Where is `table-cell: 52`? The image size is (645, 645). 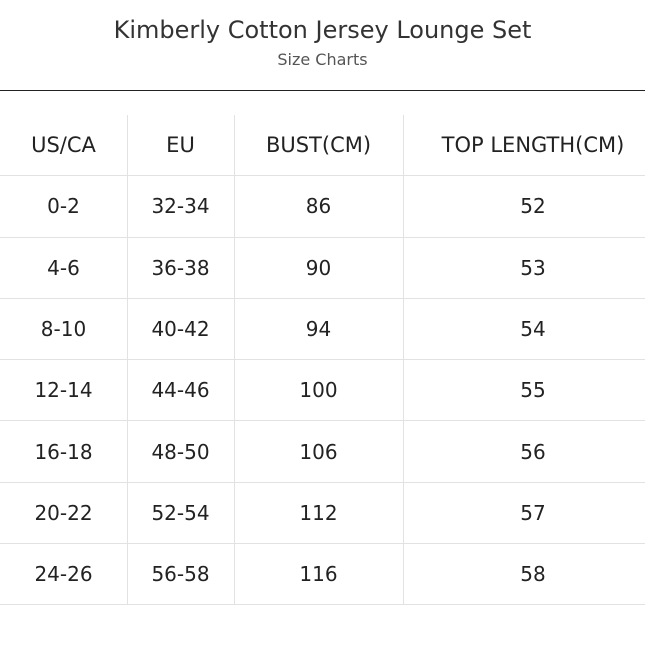
table-cell: 52 is located at coordinates (524, 207).